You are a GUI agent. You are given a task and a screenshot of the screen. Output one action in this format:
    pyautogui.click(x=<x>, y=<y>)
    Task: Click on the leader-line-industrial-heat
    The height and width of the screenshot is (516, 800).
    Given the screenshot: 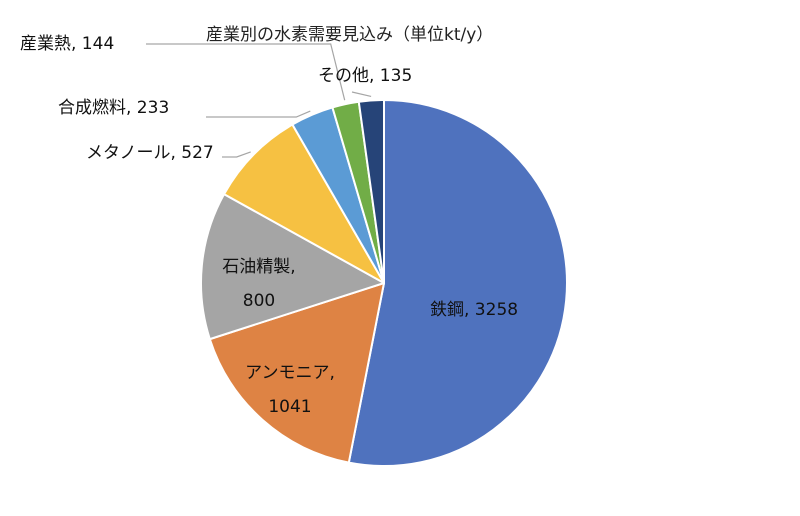 What is the action you would take?
    pyautogui.click(x=246, y=72)
    